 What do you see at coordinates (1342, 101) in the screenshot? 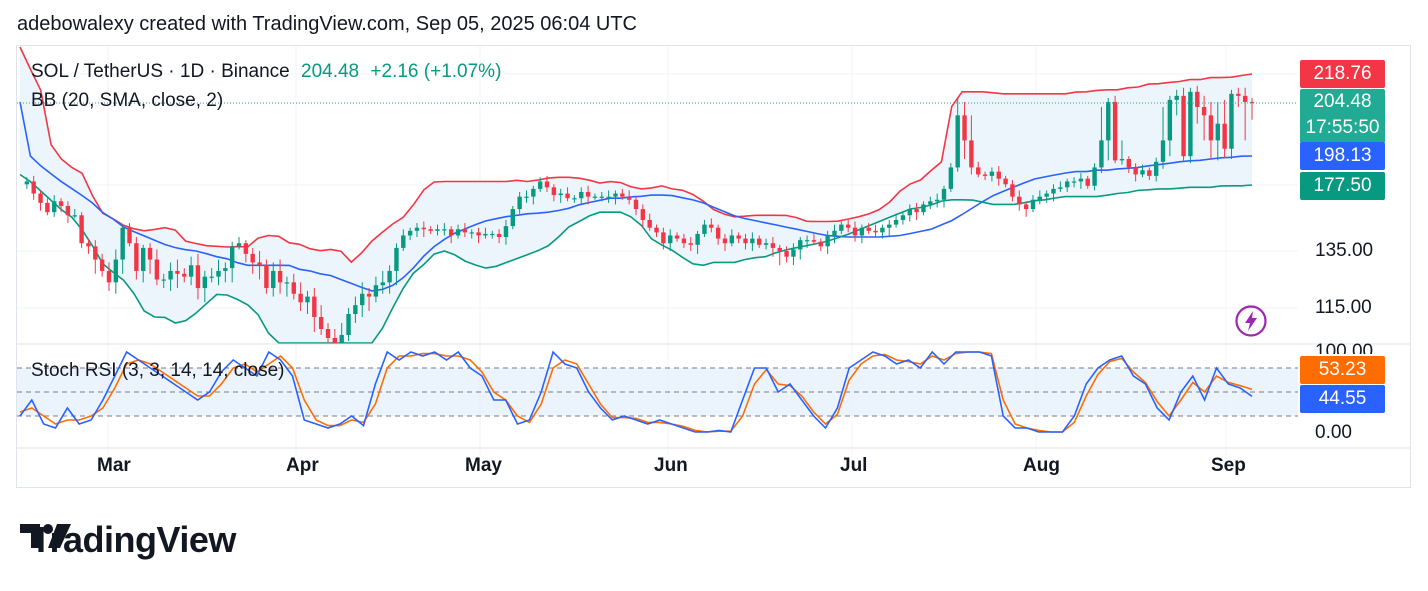
I see `last-price-value: 204.48` at bounding box center [1342, 101].